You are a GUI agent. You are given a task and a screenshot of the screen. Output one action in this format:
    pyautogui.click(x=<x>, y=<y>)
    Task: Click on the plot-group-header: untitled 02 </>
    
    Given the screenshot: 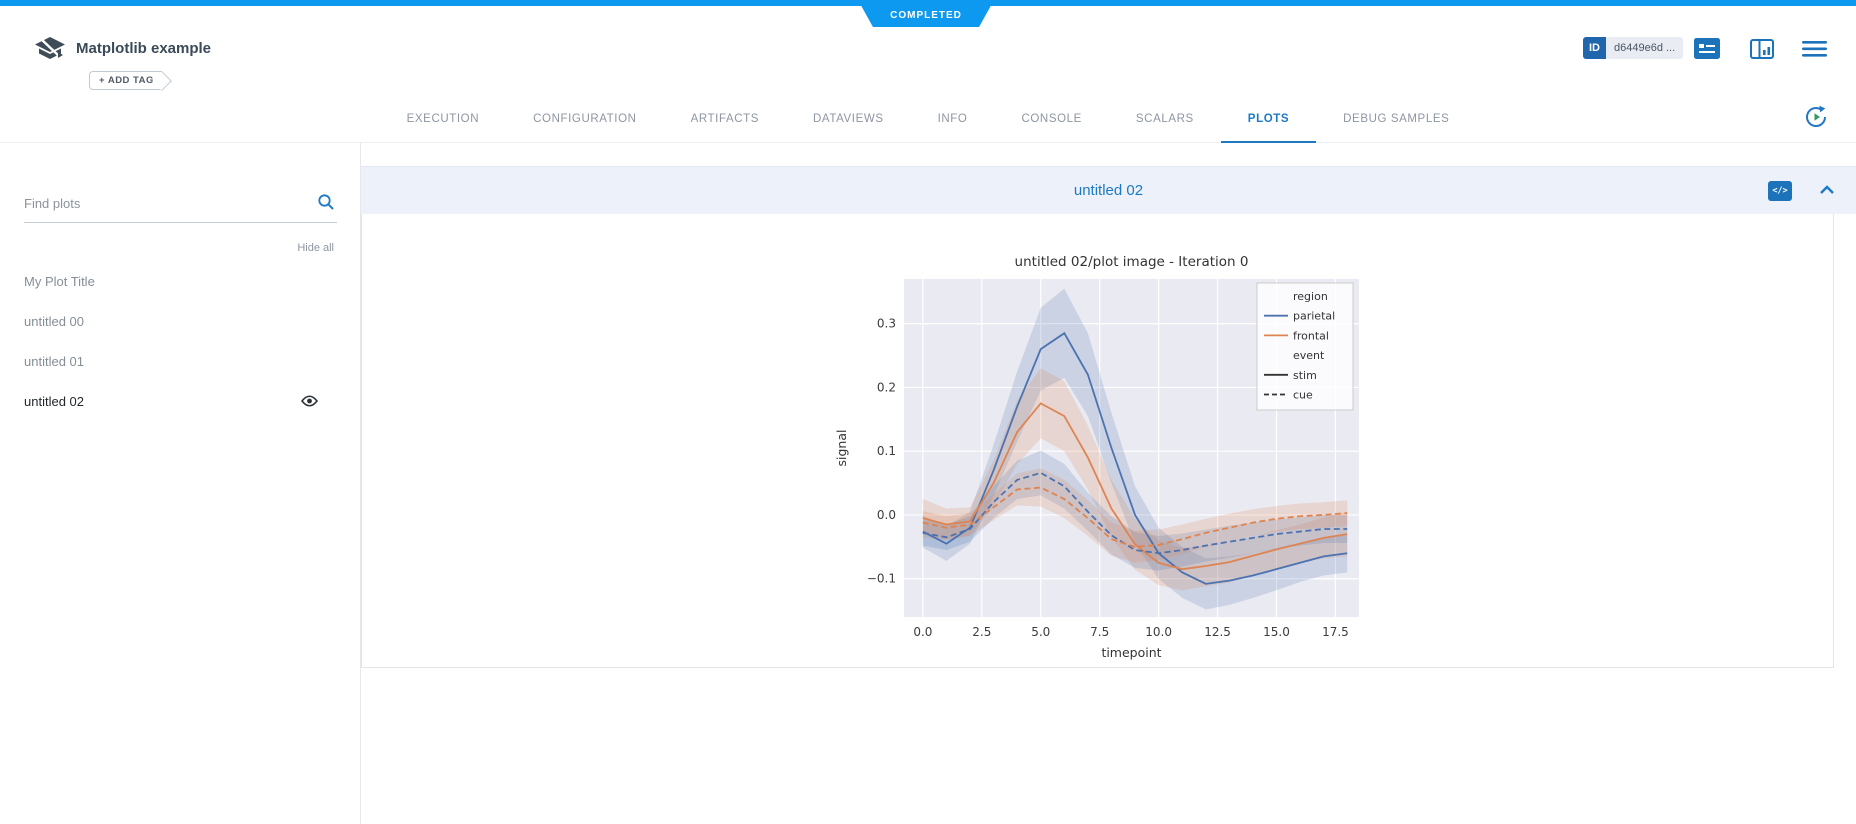 What is the action you would take?
    pyautogui.click(x=1108, y=190)
    